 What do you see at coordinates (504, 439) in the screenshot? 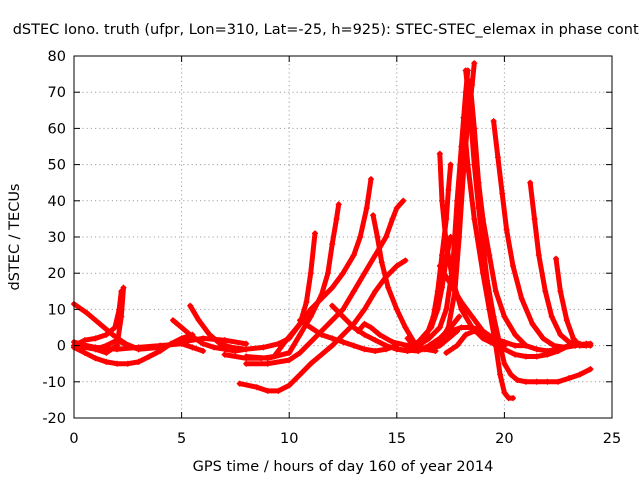
I see `x-tick-label: 20` at bounding box center [504, 439].